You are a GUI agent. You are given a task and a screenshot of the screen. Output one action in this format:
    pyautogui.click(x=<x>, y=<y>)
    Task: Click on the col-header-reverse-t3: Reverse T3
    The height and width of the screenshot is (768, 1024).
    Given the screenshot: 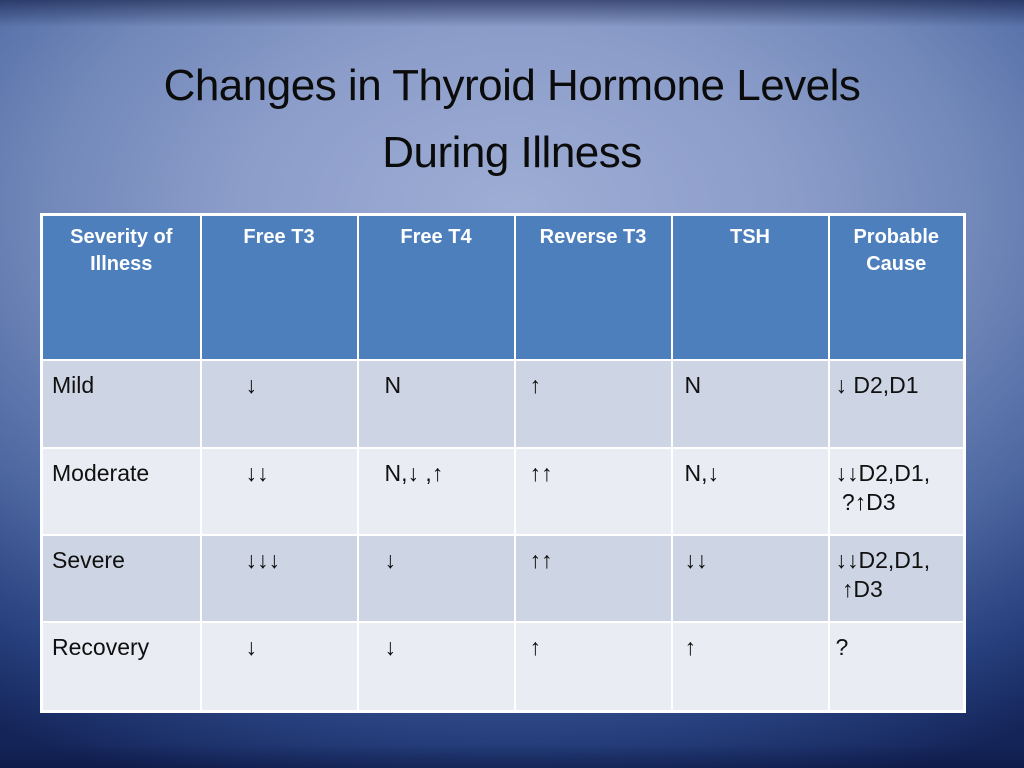 What is the action you would take?
    pyautogui.click(x=593, y=287)
    